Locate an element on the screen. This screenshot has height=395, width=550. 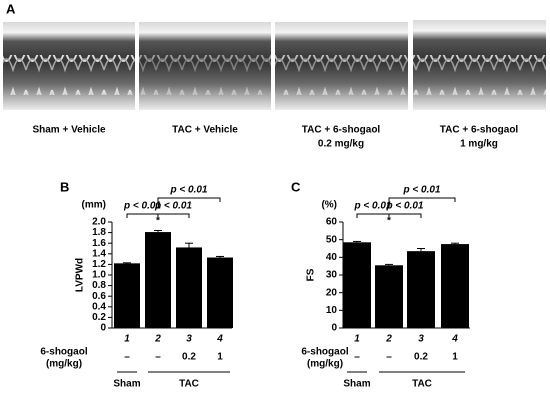
y-tick-label: 10 is located at coordinates (332, 310).